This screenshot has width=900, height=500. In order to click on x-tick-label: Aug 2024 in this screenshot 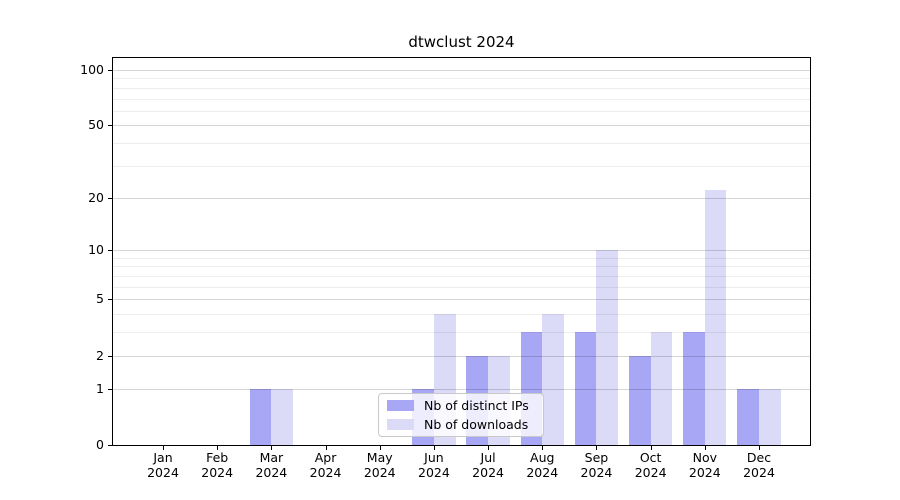, I will do `click(542, 465)`.